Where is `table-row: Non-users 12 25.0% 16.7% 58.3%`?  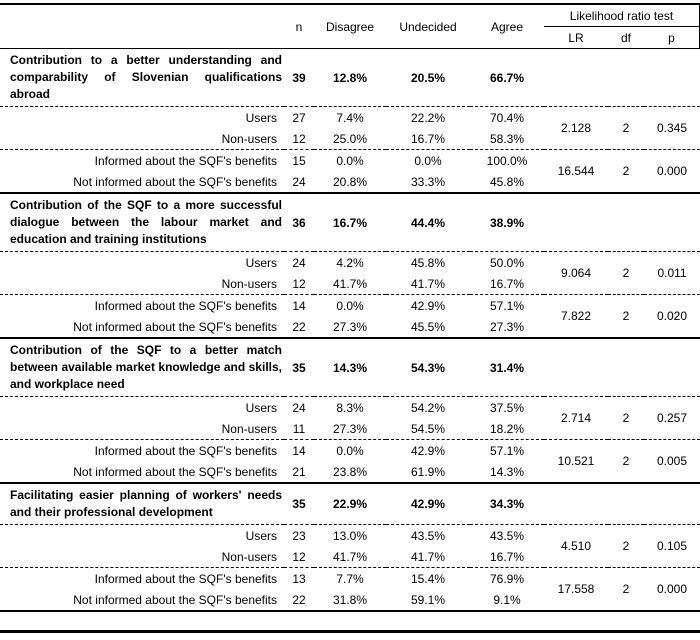
table-row: Non-users 12 25.0% 16.7% 58.3% is located at coordinates (350, 139).